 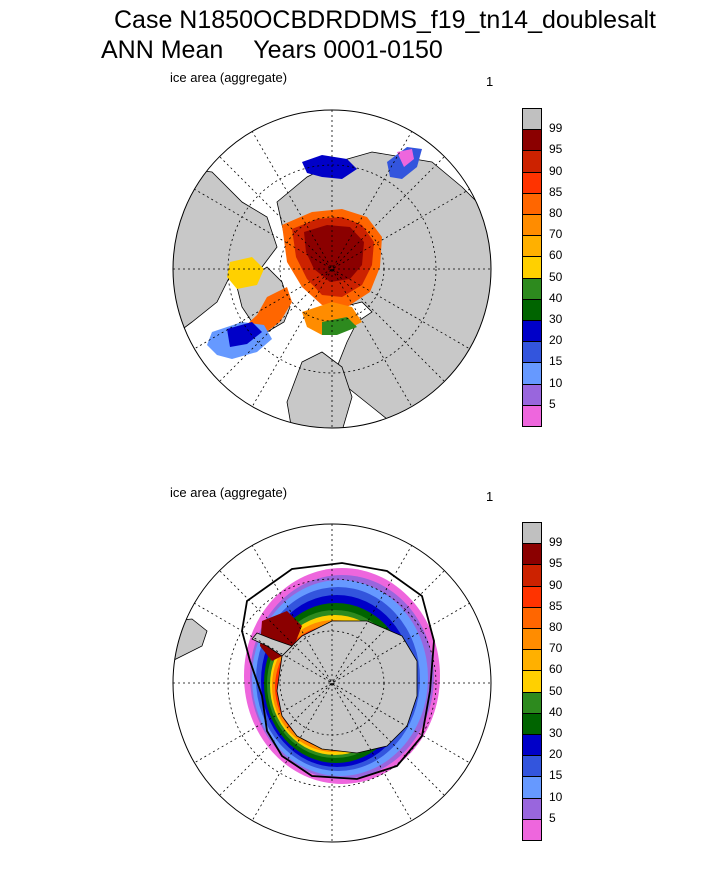 I want to click on panel-north-label: ice area (aggregate), so click(x=229, y=77).